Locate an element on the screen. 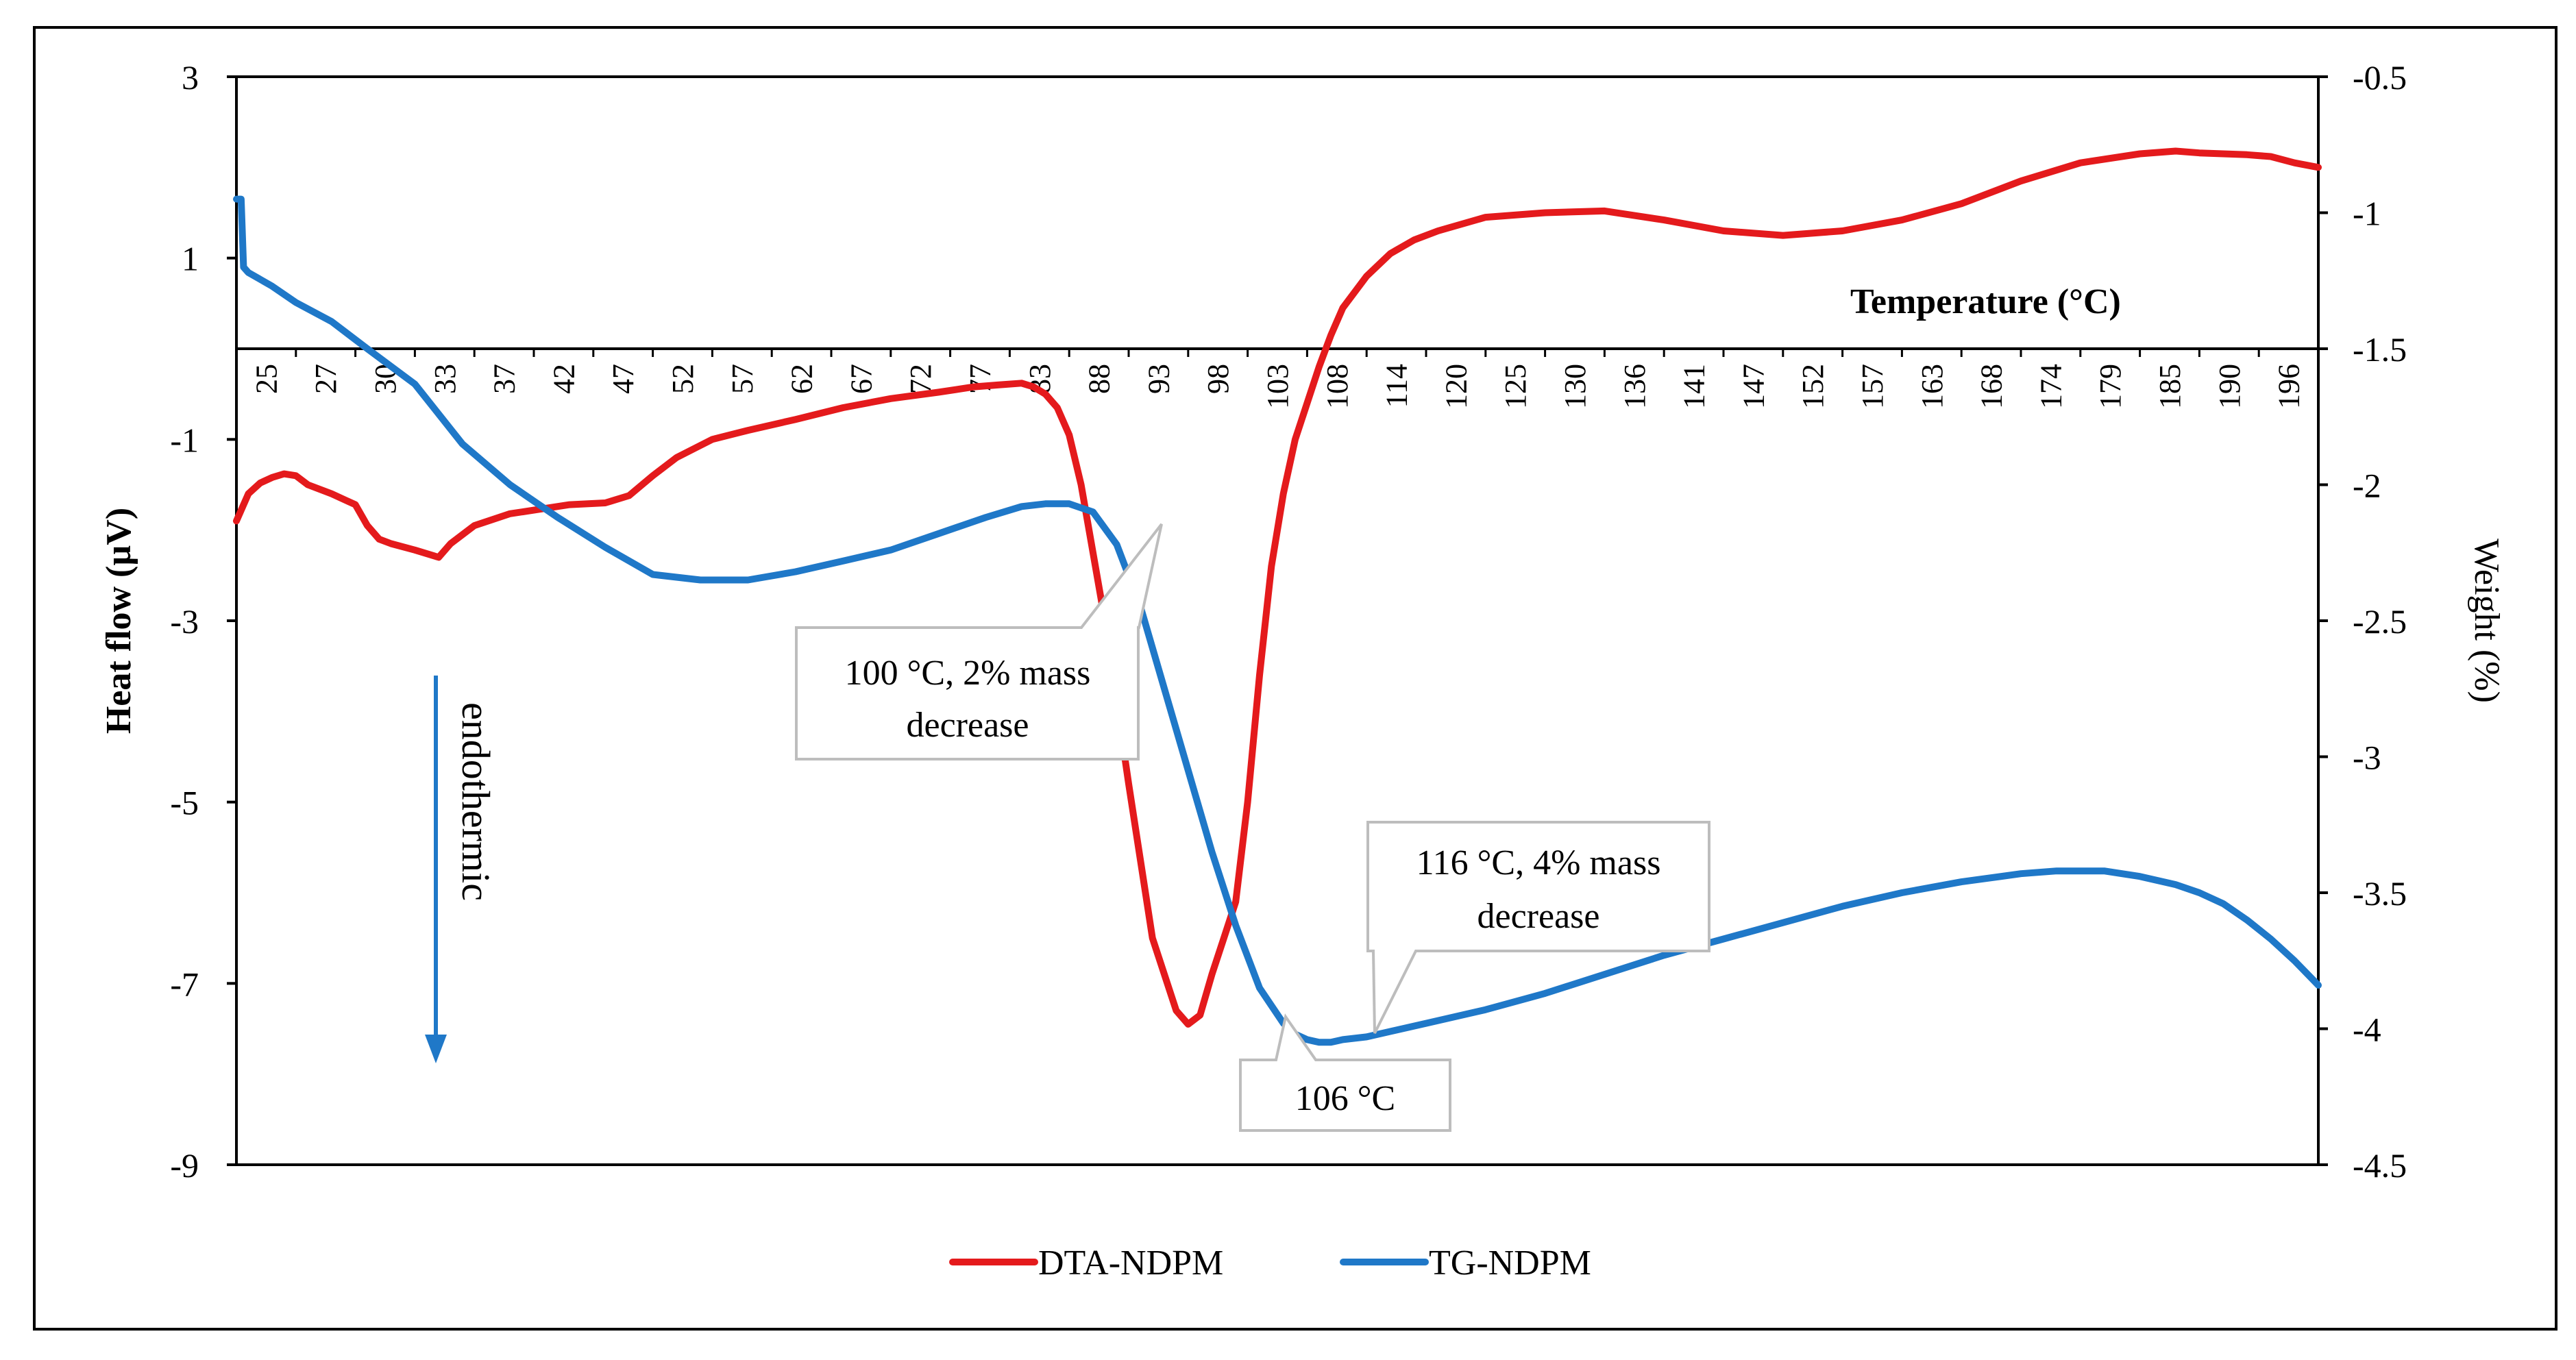 The image size is (2576, 1360). annotation-116c-callout-box is located at coordinates (1538, 927).